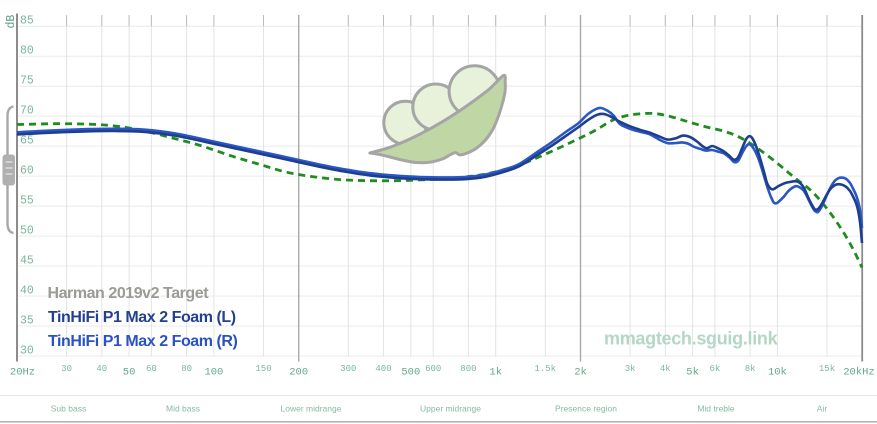 The width and height of the screenshot is (877, 424). What do you see at coordinates (545, 369) in the screenshot?
I see `svg-text: 1.5k` at bounding box center [545, 369].